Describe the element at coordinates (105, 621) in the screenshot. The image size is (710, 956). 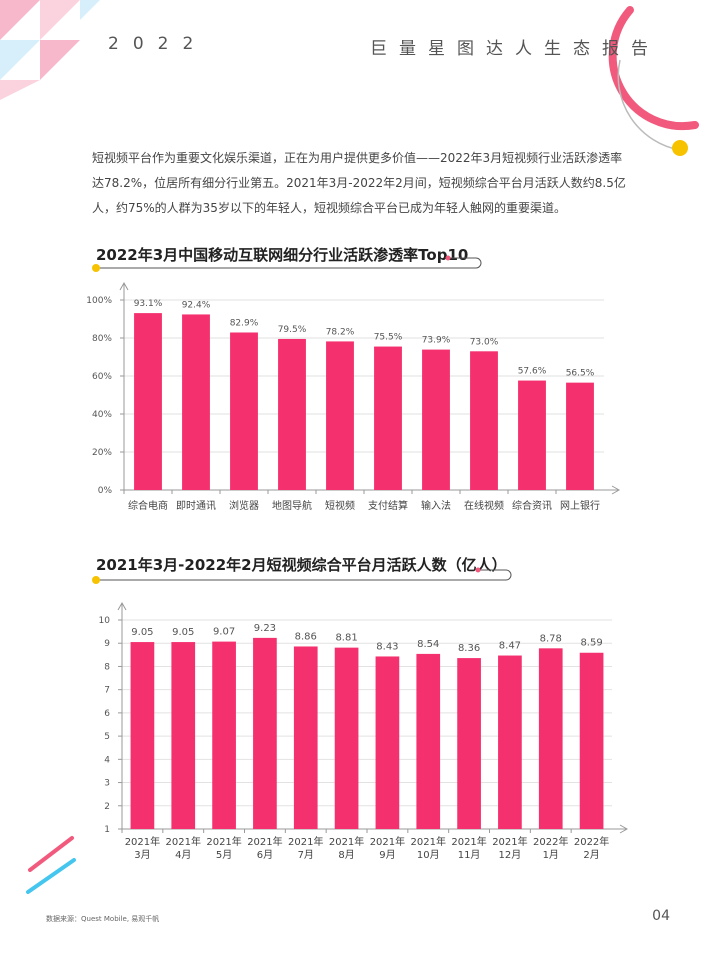
I see `chart2-ytick-label: 10` at that location.